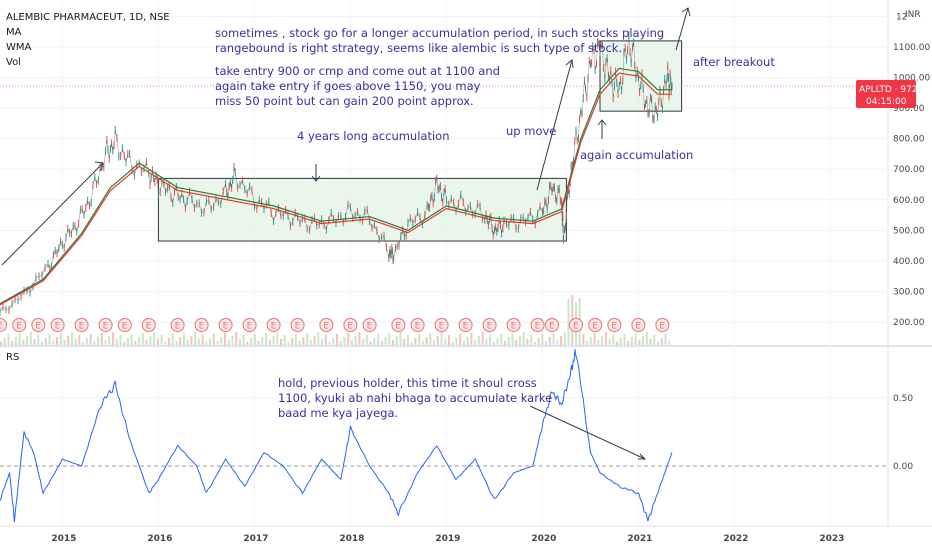 This screenshot has width=932, height=550. Describe the element at coordinates (894, 94) in the screenshot. I see `price-tag: APLLTD · 972.50 04:15:00` at that location.